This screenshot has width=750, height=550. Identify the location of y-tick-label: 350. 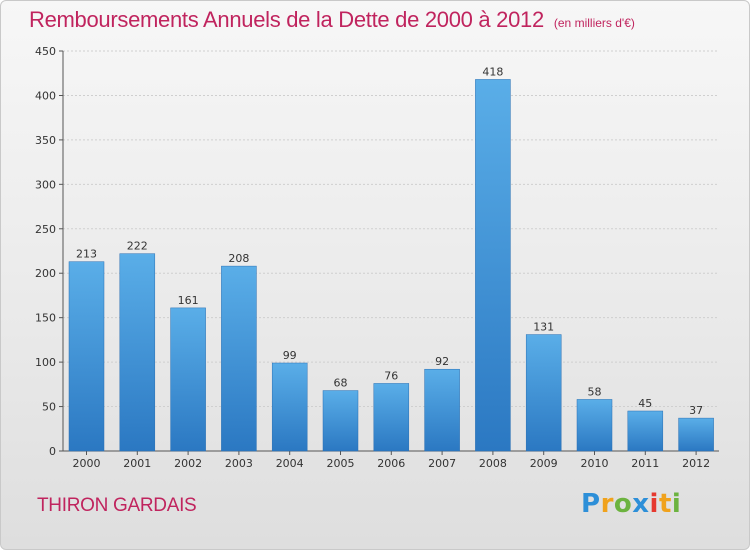
(45, 140).